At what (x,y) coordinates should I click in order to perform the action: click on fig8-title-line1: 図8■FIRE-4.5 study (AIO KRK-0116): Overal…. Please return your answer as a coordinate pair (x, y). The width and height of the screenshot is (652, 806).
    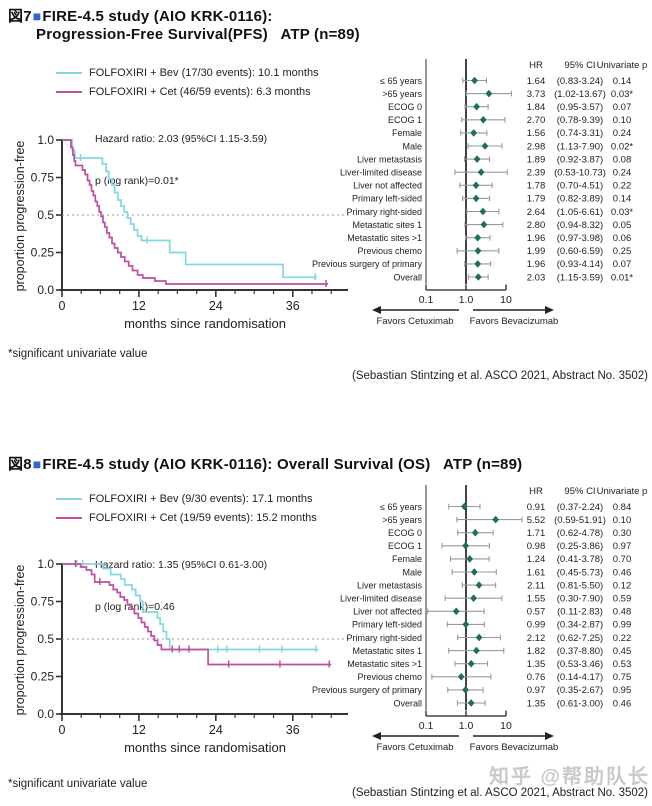
    Looking at the image, I should click on (265, 463).